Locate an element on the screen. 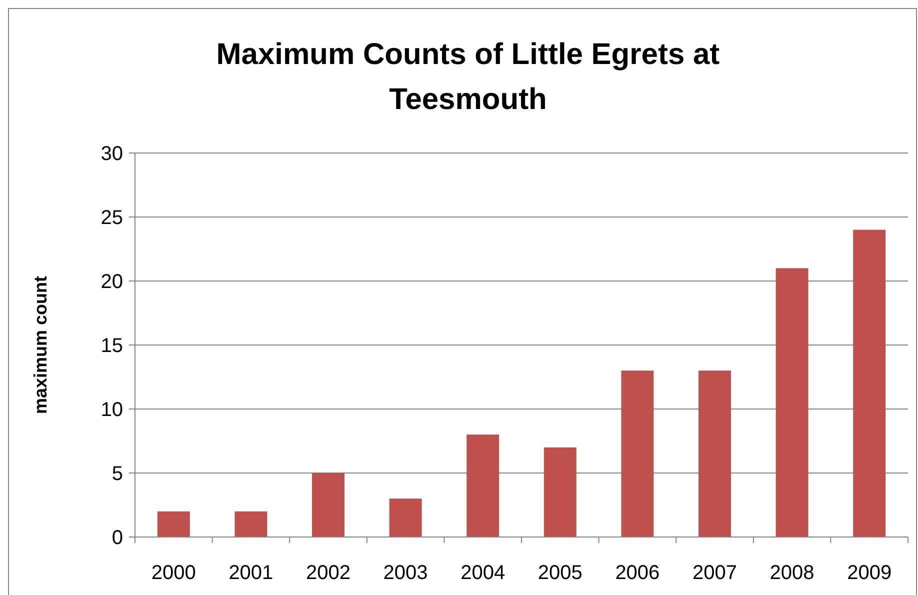 The width and height of the screenshot is (918, 595). chart-title: Maximum Counts of Little Egrets at Teesmouth is located at coordinates (468, 77).